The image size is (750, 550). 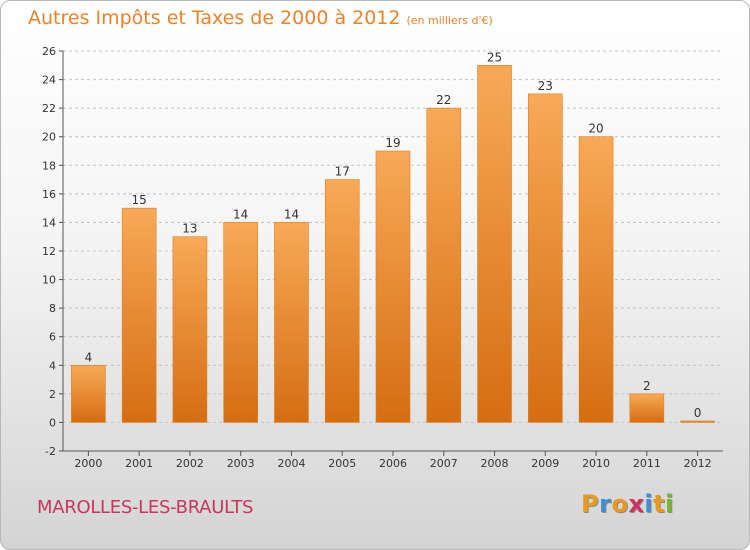 What do you see at coordinates (494, 57) in the screenshot?
I see `data-label-2008: 25` at bounding box center [494, 57].